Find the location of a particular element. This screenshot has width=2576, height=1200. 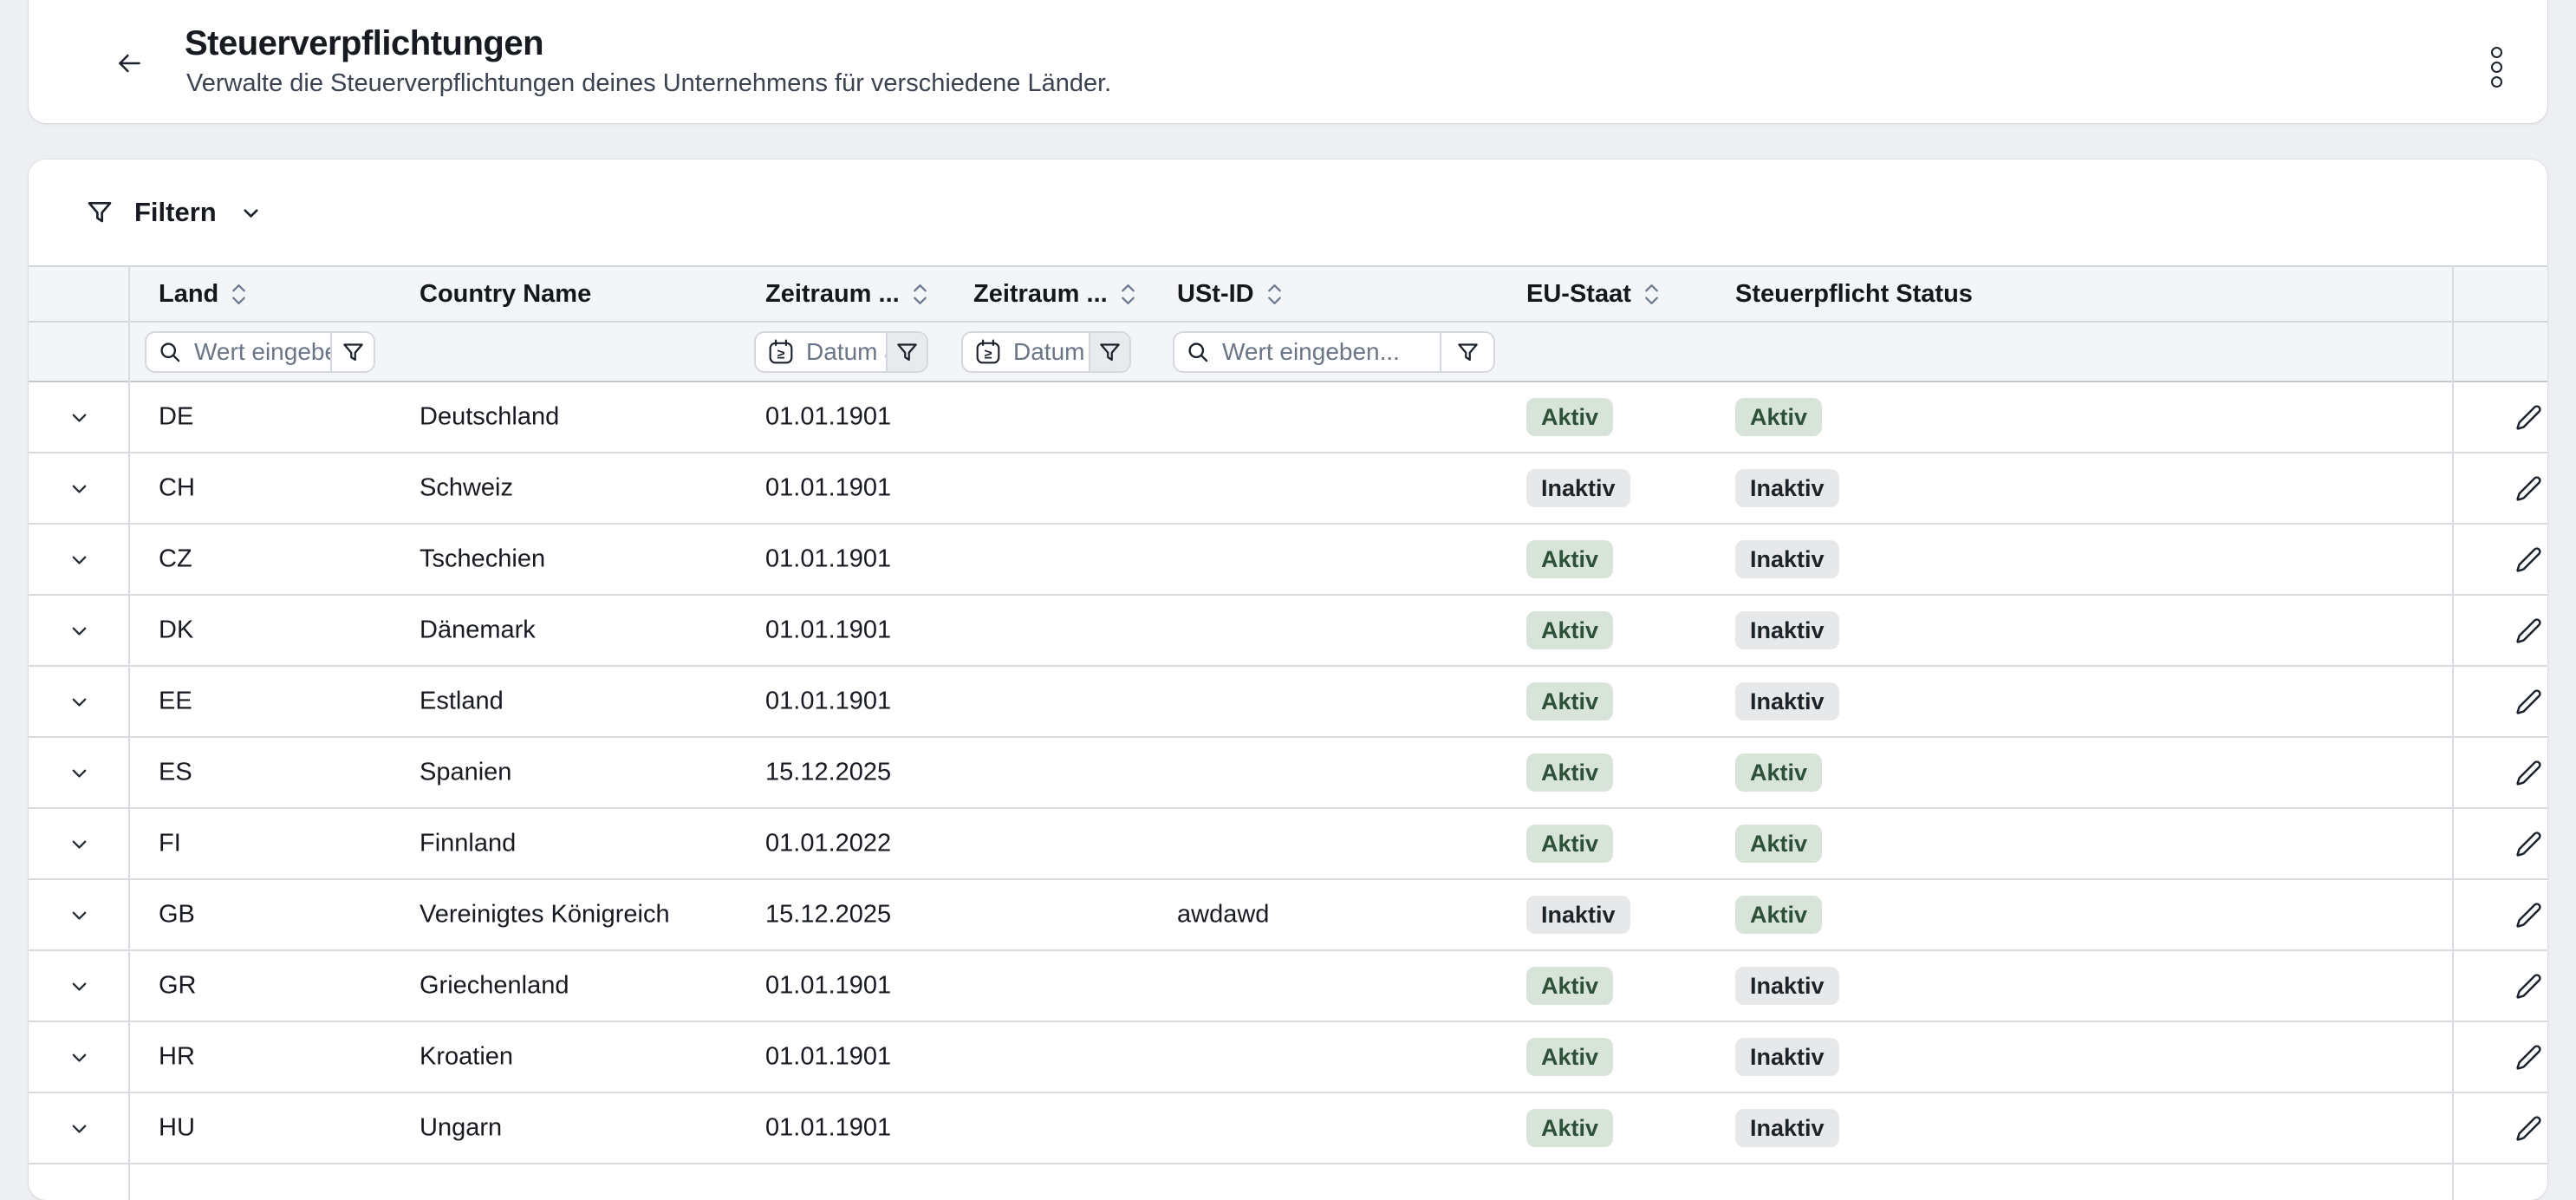

column-header-ust-id: USt-ID is located at coordinates (1230, 294).